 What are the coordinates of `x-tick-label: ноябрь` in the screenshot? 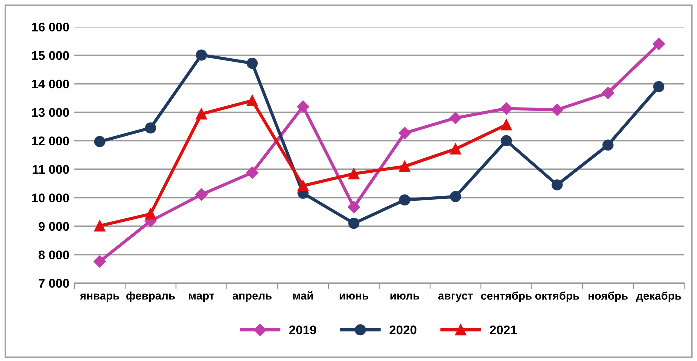 It's located at (608, 297).